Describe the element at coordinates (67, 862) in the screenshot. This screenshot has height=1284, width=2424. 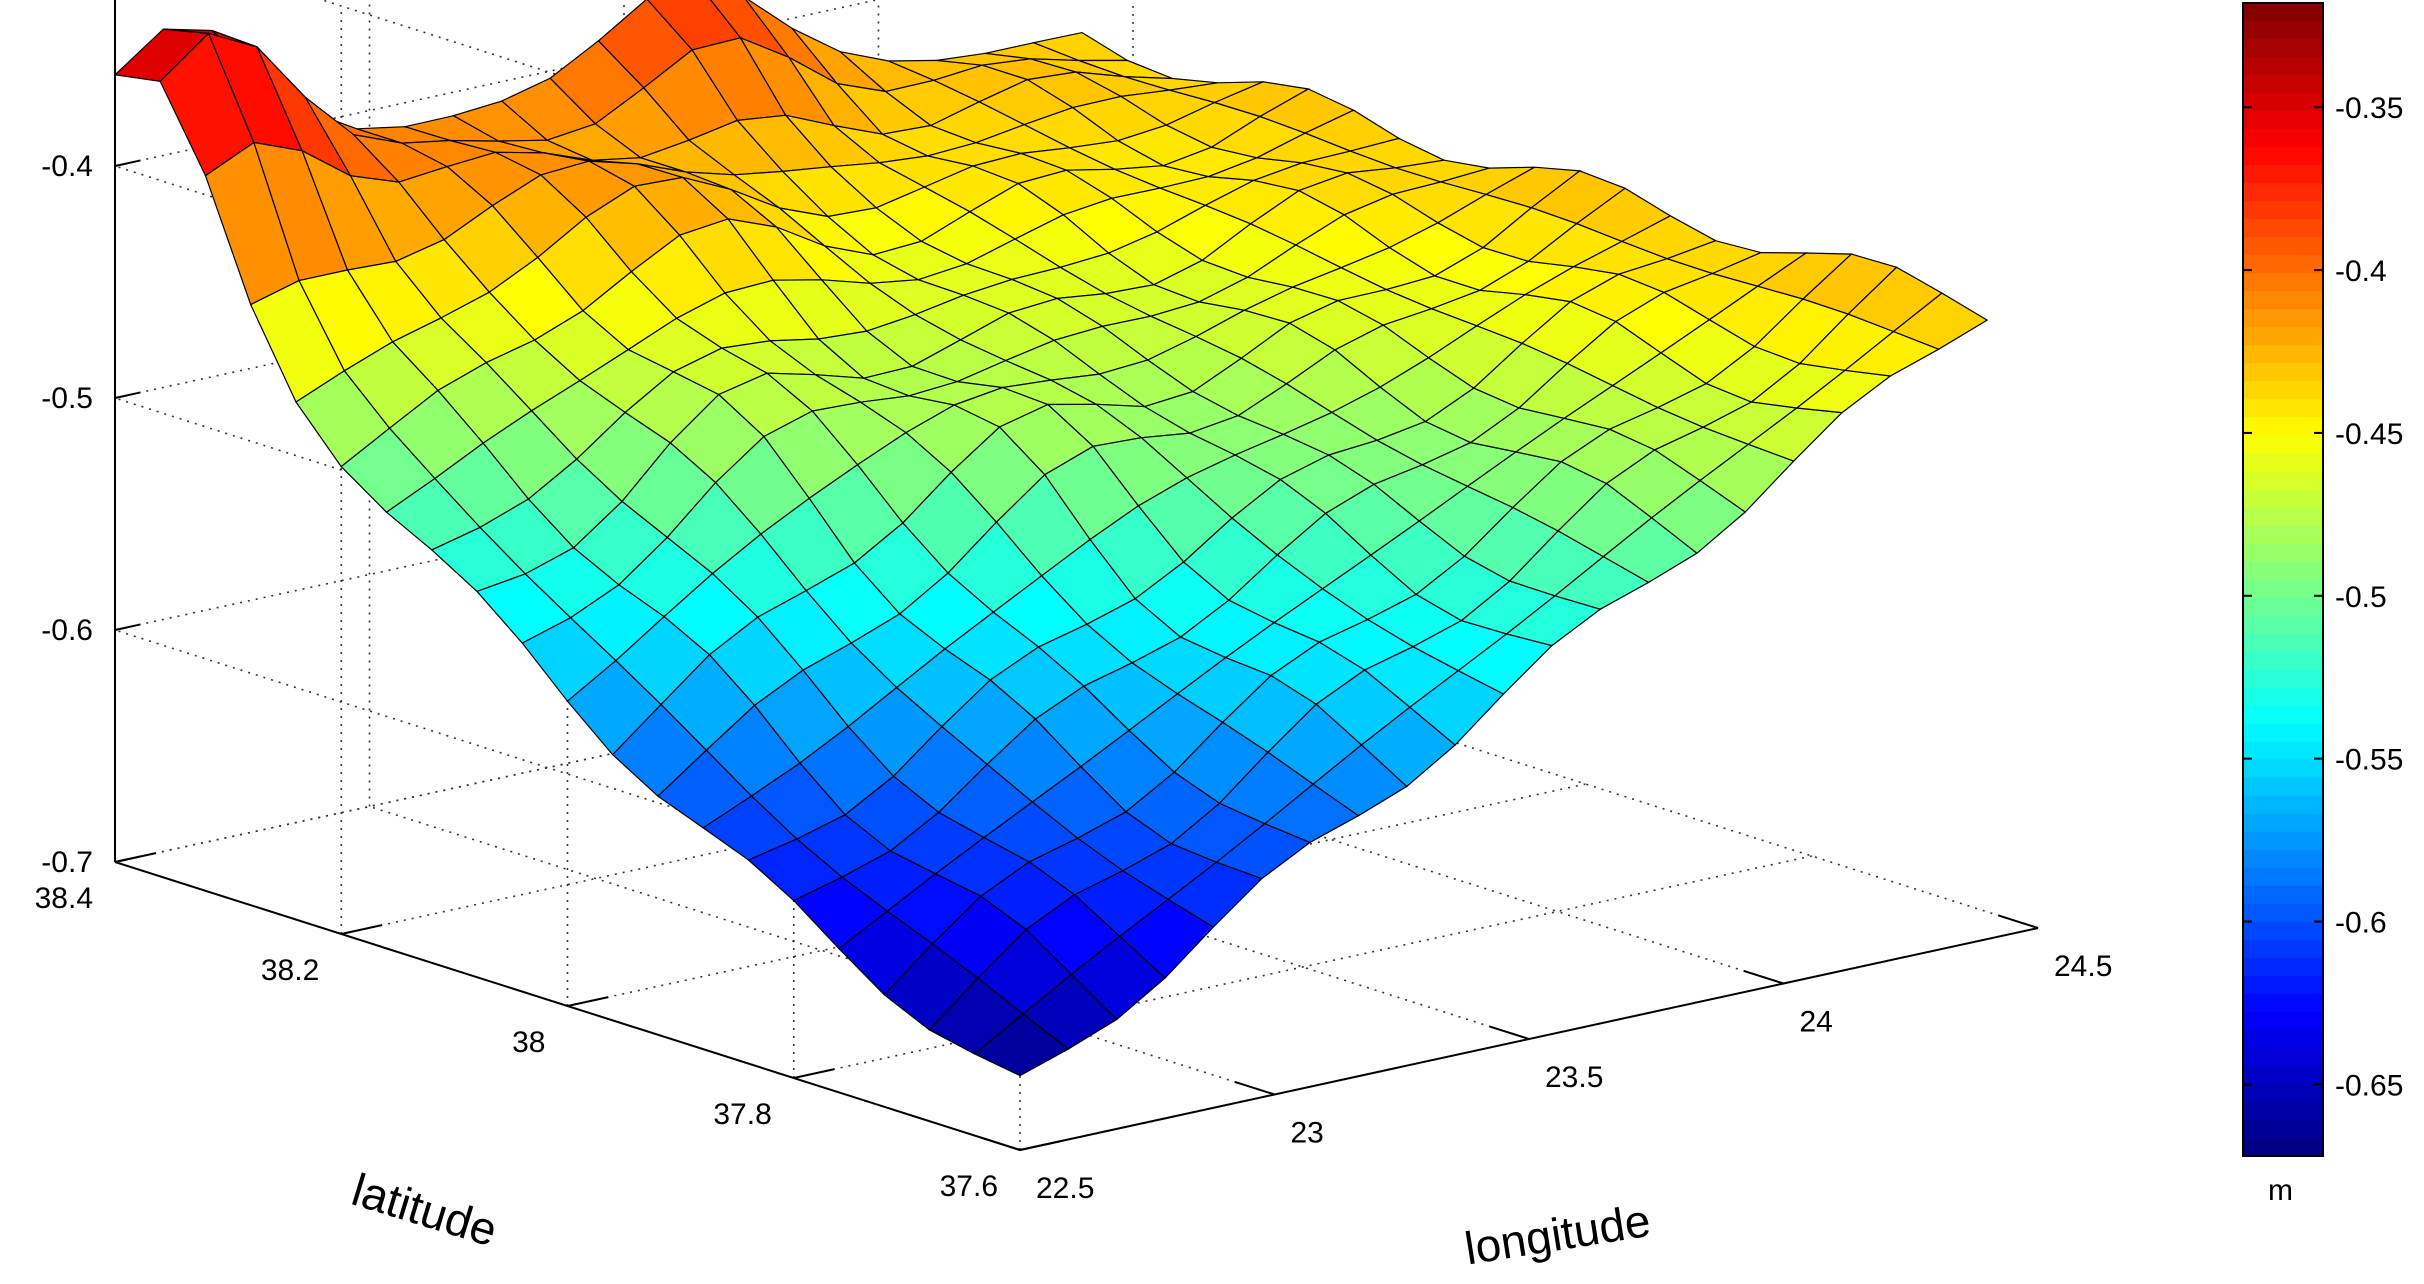
I see `z-tick-label: -0.7` at that location.